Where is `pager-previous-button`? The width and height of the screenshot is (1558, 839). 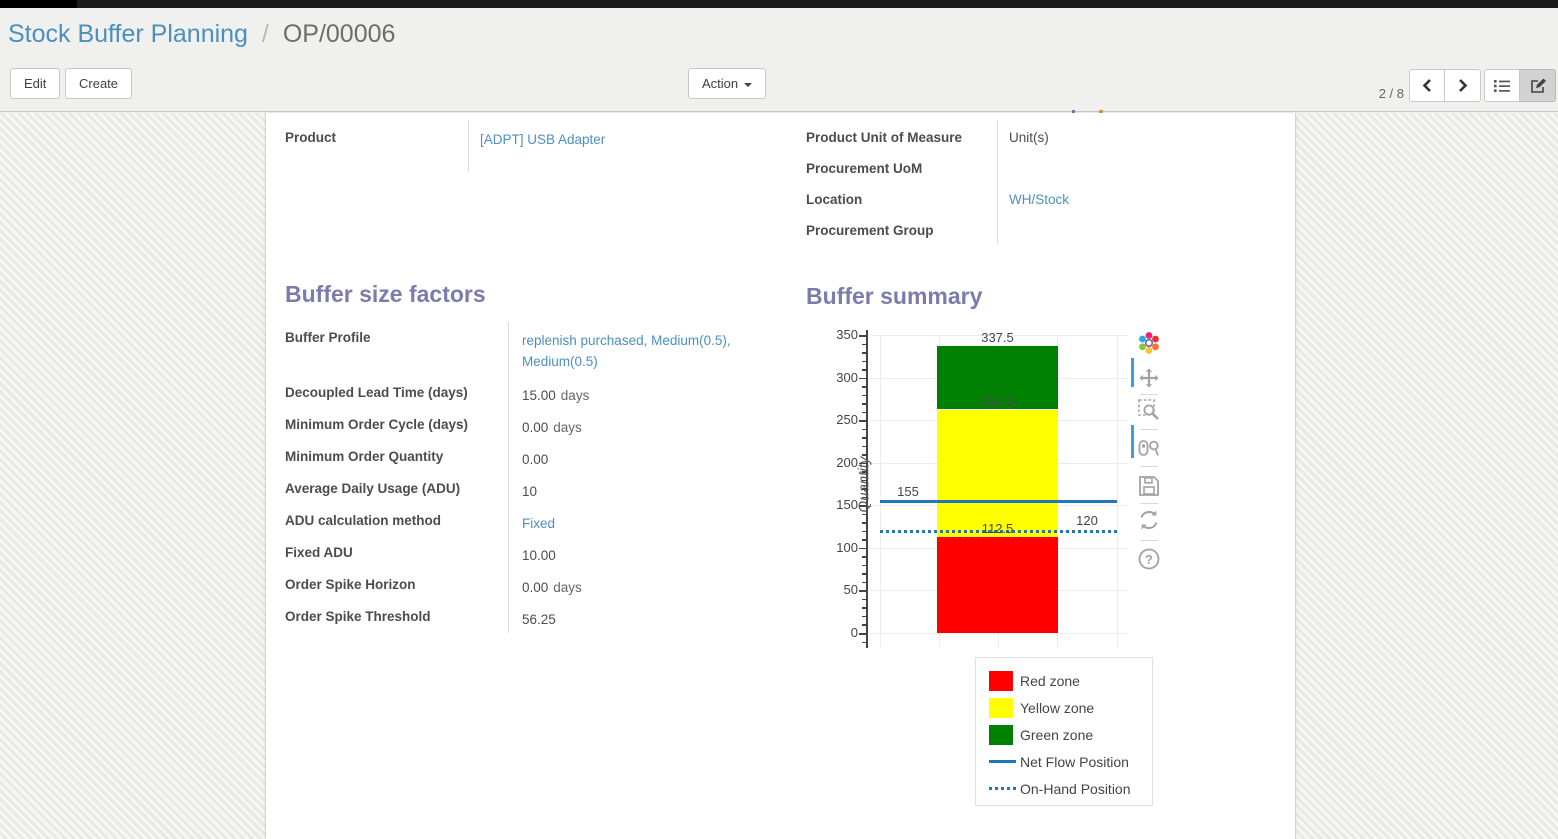 pager-previous-button is located at coordinates (1427, 85).